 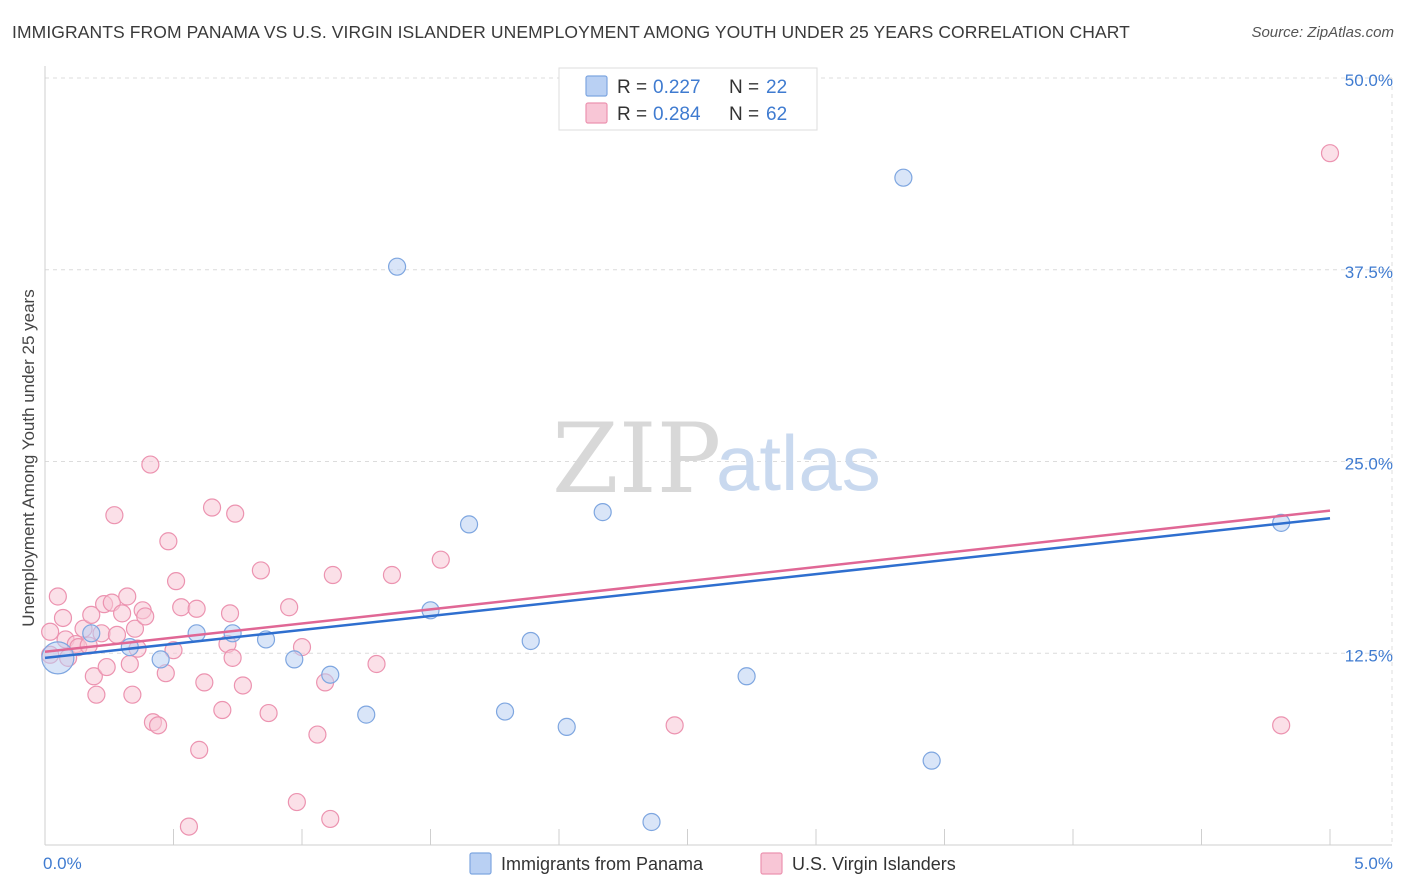 What do you see at coordinates (1322, 32) in the screenshot?
I see `source-label: Source: ZipAtlas.com` at bounding box center [1322, 32].